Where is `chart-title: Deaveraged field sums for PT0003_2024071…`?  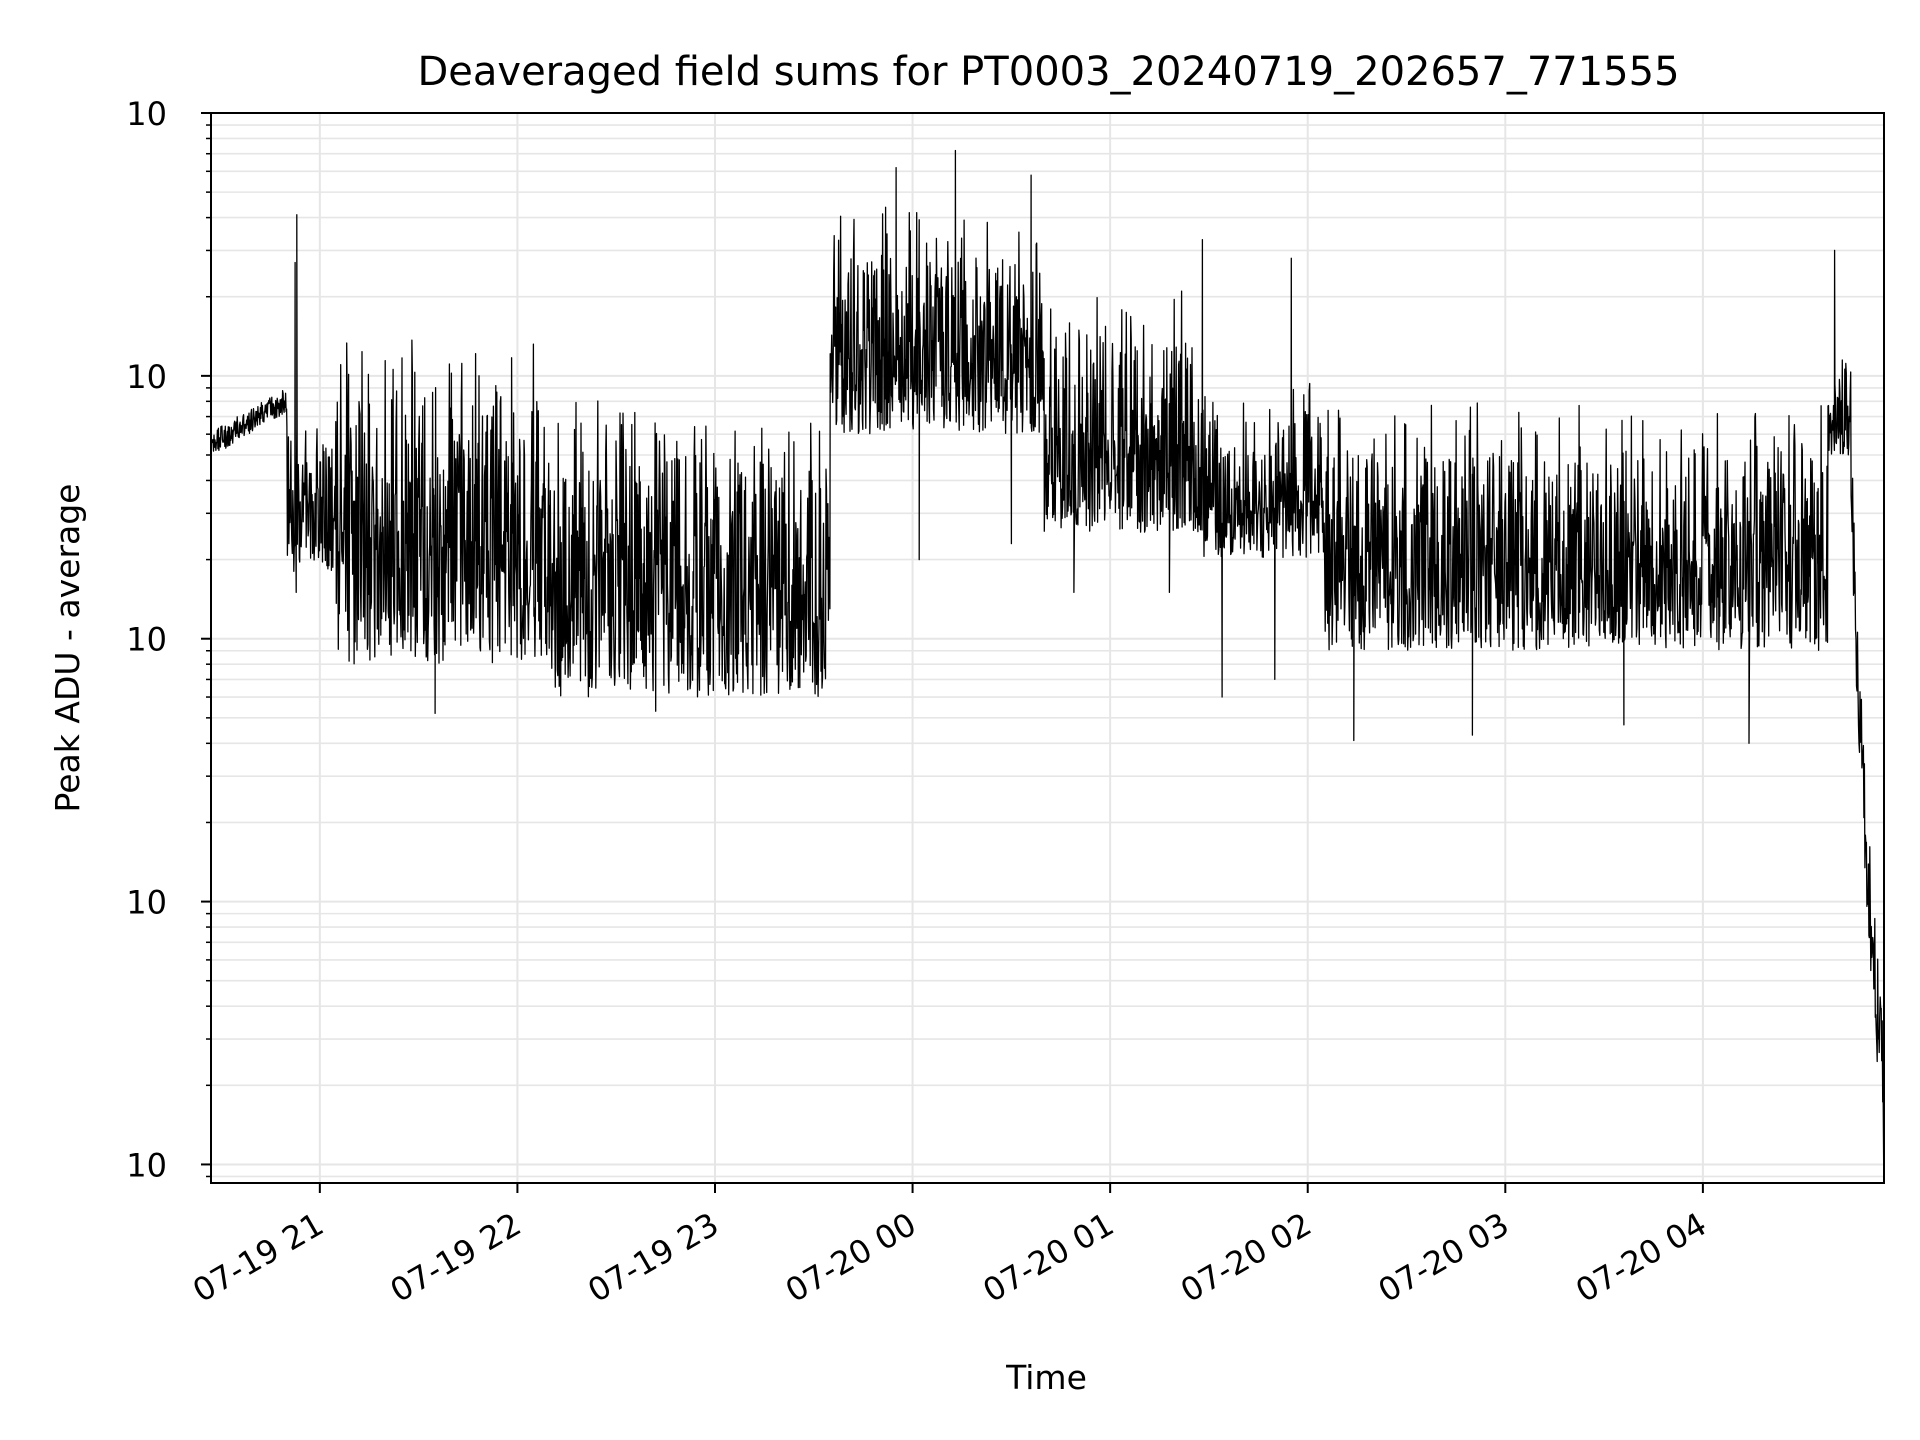
chart-title: Deaveraged field sums for PT0003_2024071… is located at coordinates (1048, 72).